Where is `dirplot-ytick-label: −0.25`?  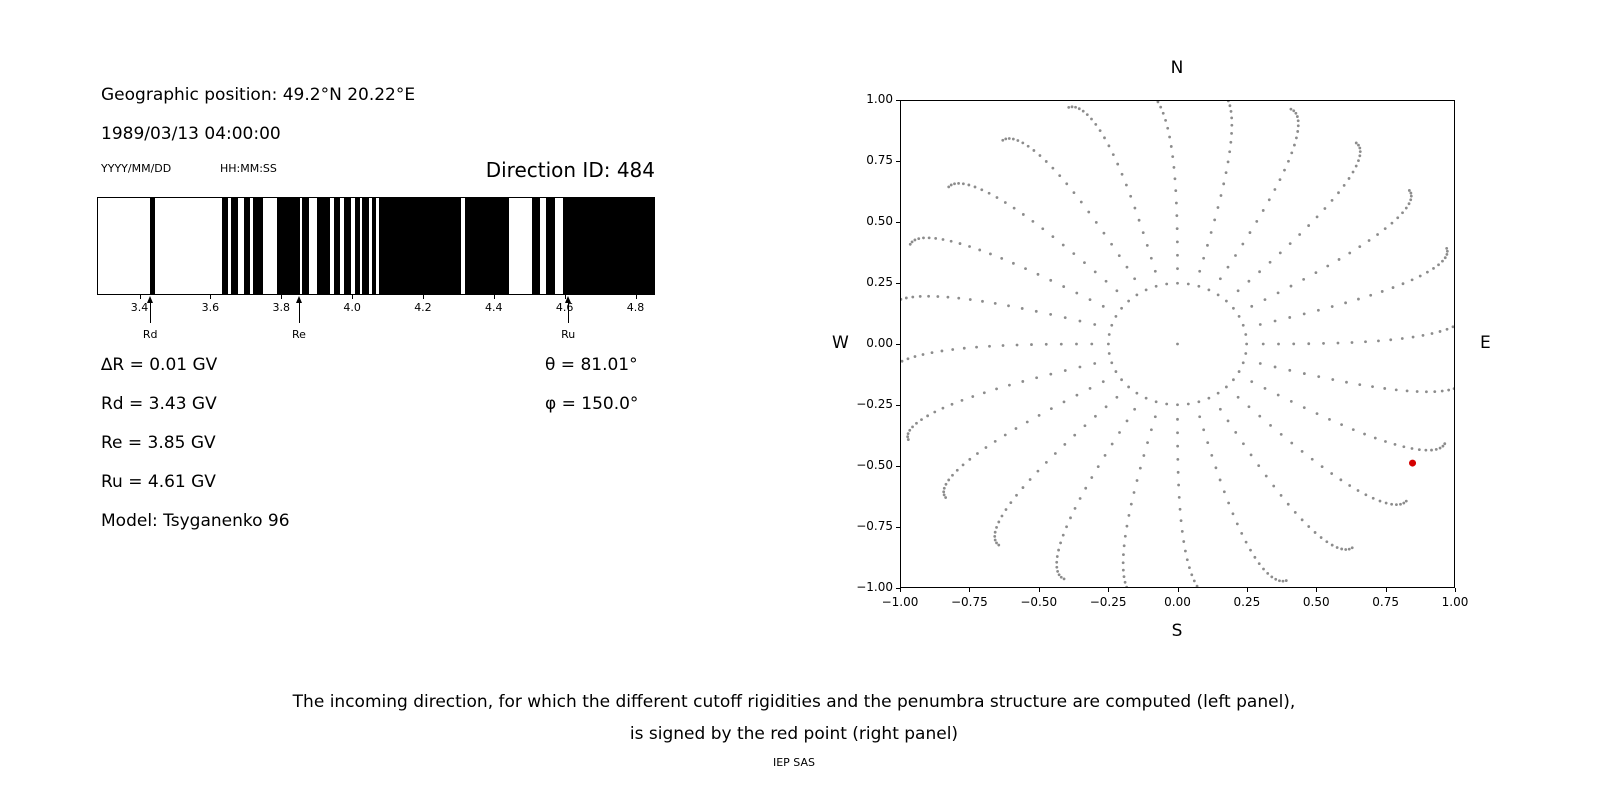 dirplot-ytick-label: −0.25 is located at coordinates (874, 404).